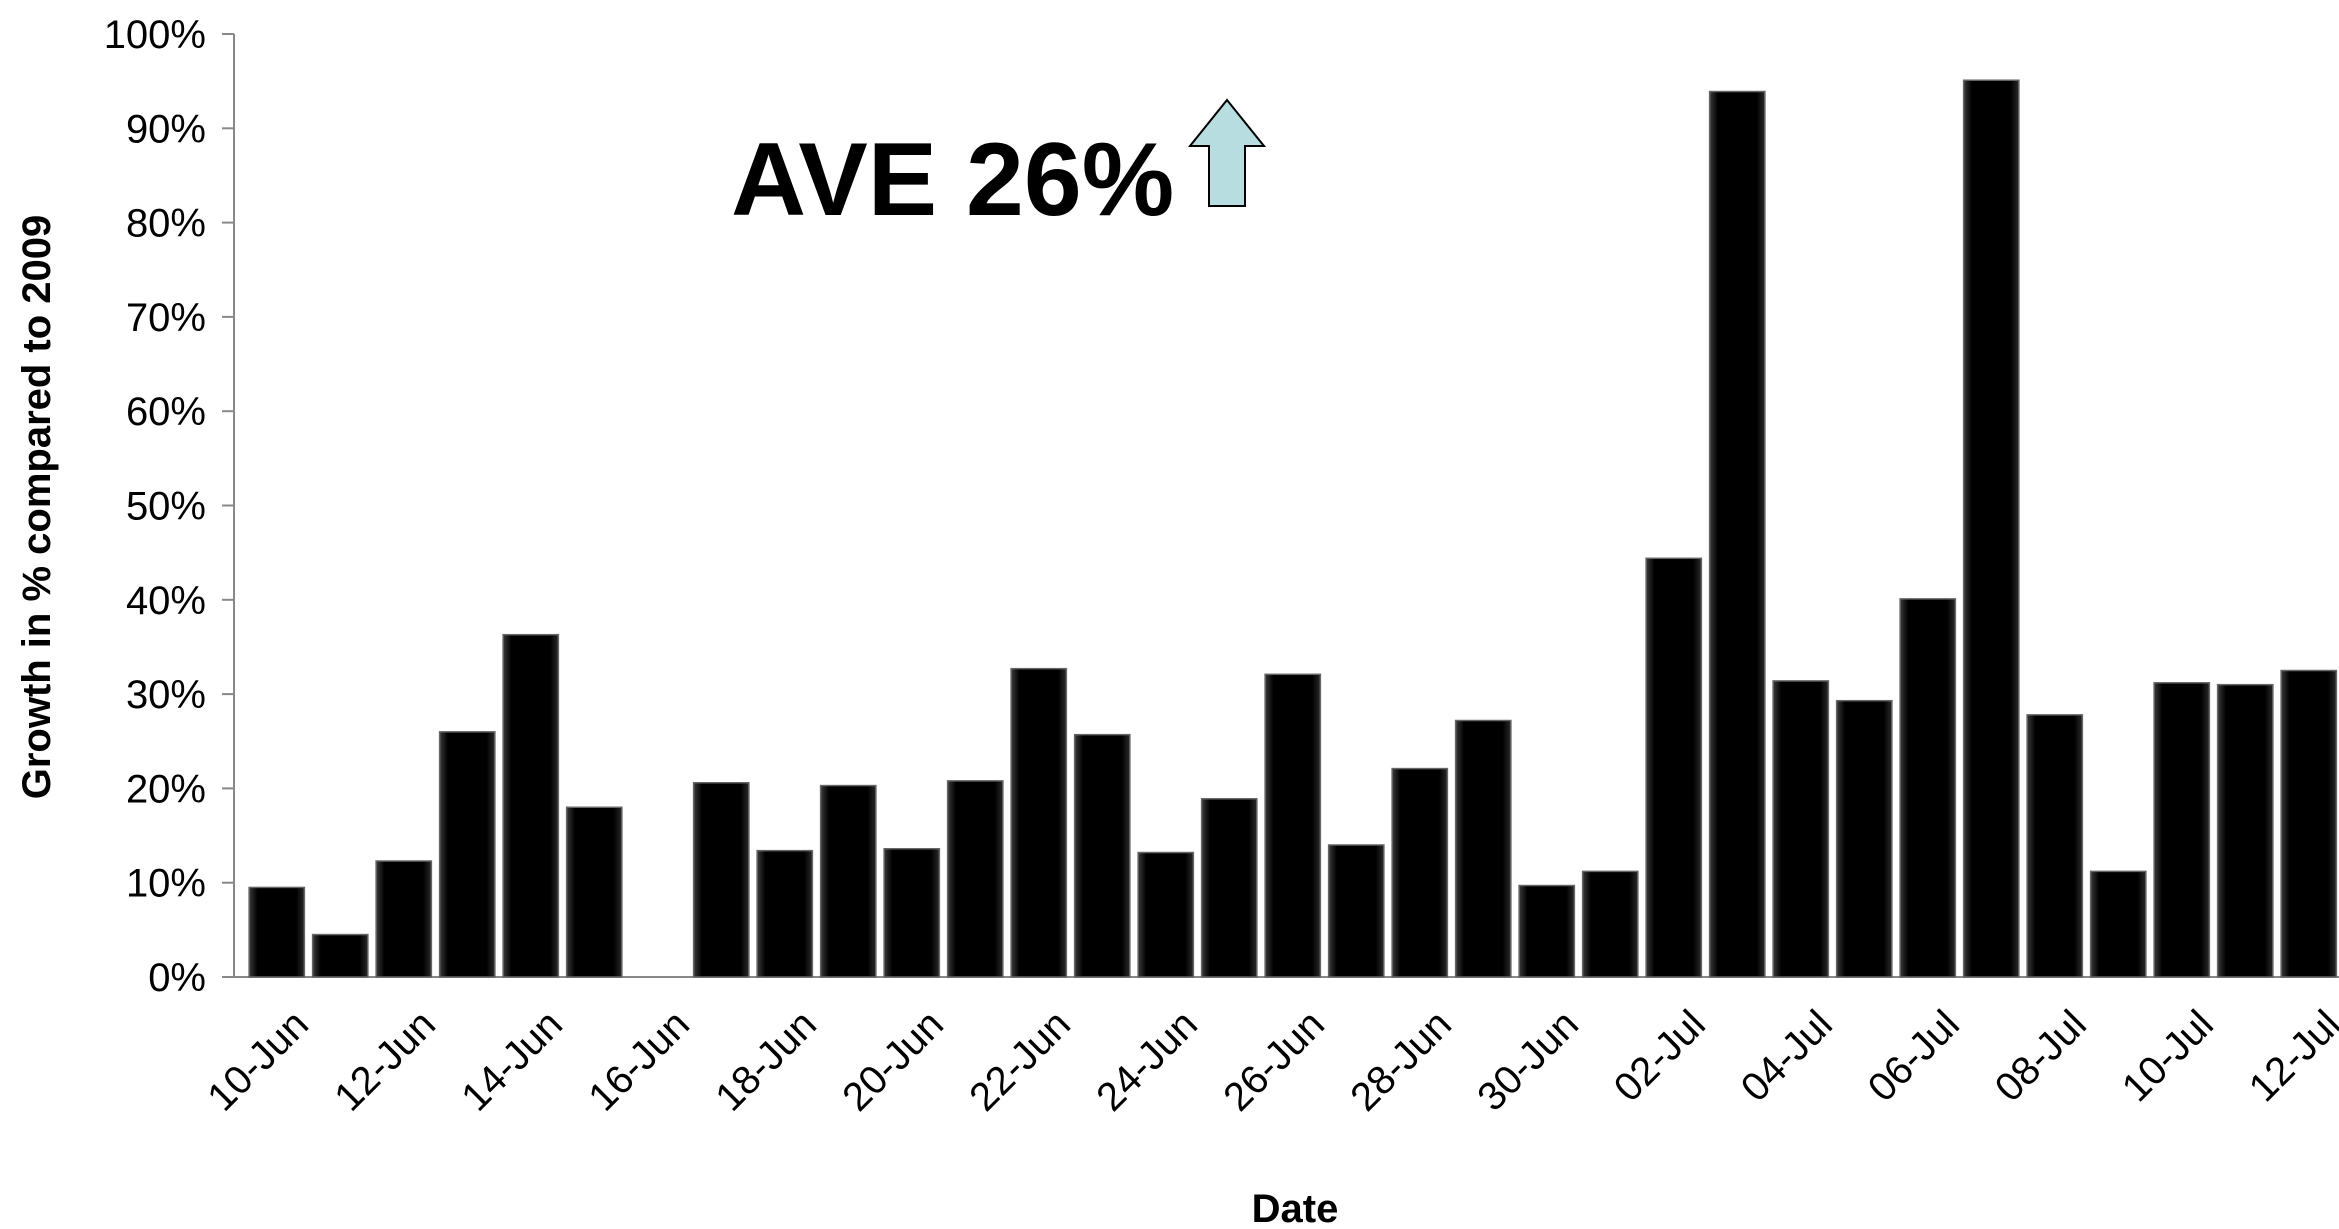 Image resolution: width=2339 pixels, height=1229 pixels. I want to click on x-tick-label: 02-Jul, so click(1660, 1056).